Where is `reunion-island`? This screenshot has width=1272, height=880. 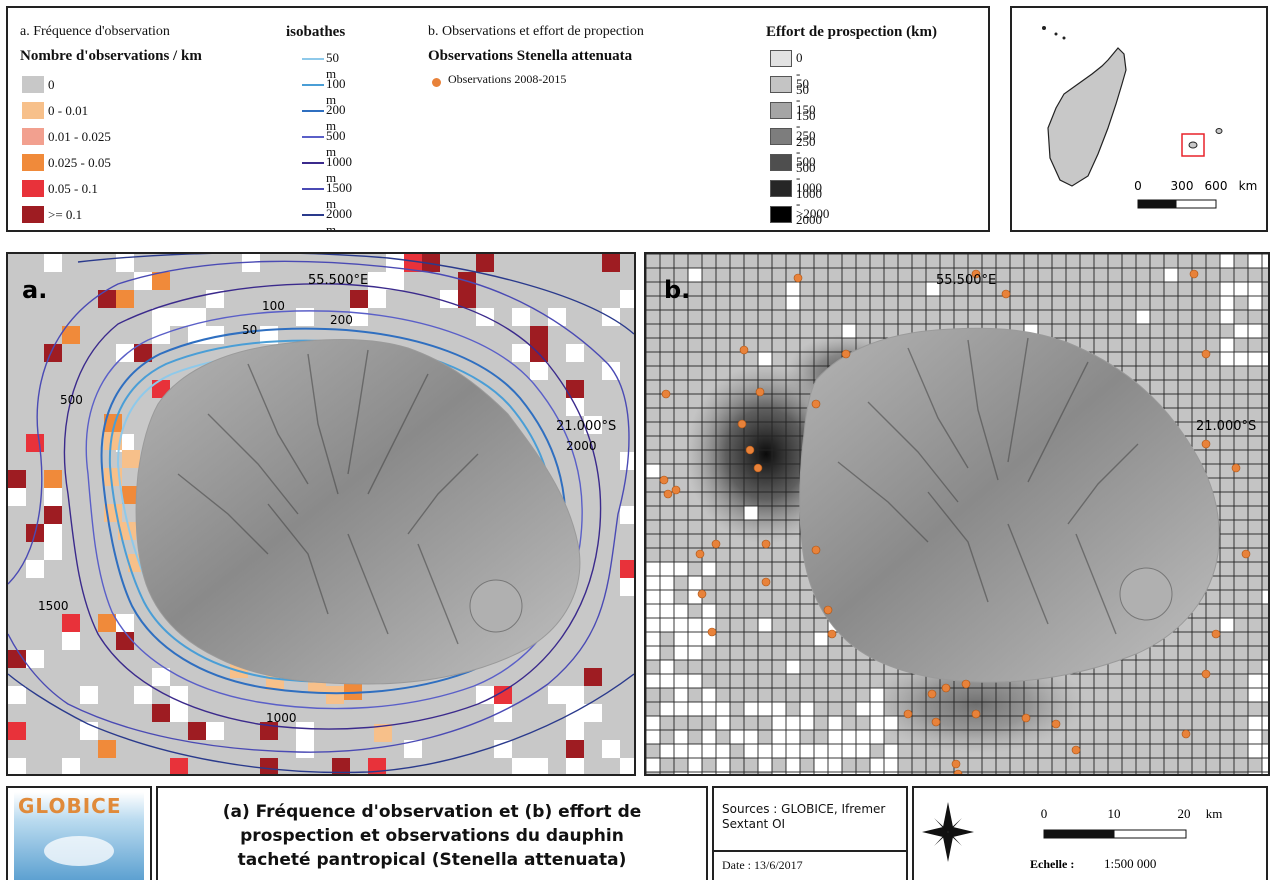
reunion-island is located at coordinates (1193, 145).